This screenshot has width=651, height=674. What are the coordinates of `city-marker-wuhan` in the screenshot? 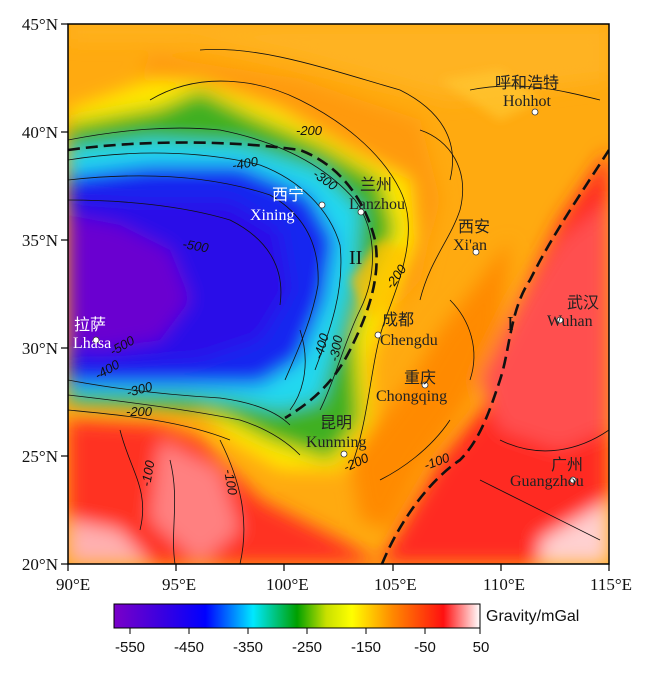 It's located at (560, 320).